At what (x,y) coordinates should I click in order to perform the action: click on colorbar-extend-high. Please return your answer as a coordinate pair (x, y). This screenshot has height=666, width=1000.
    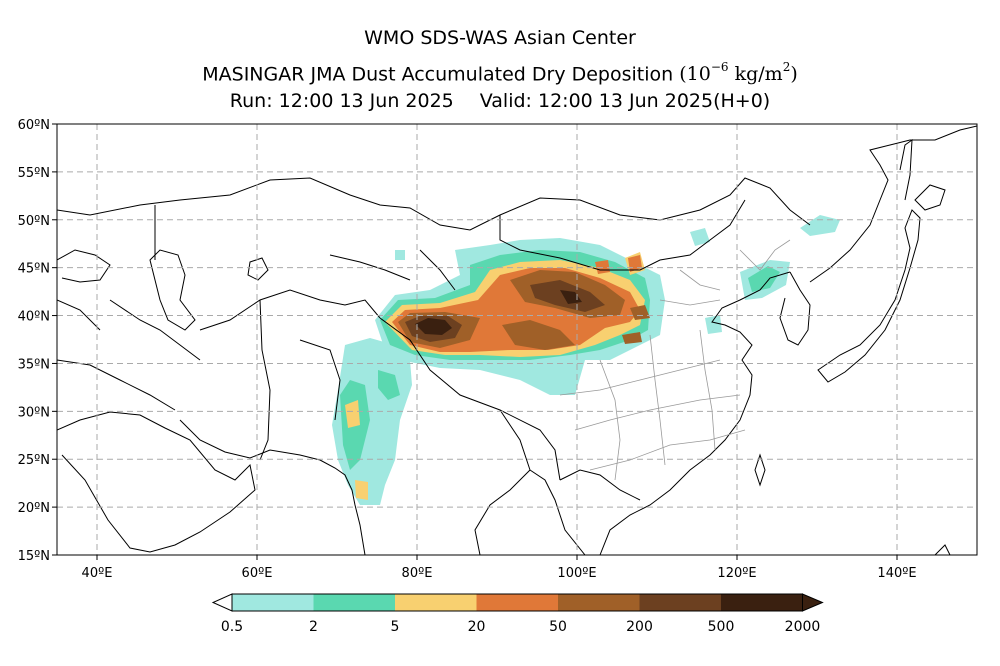
    Looking at the image, I should click on (813, 602).